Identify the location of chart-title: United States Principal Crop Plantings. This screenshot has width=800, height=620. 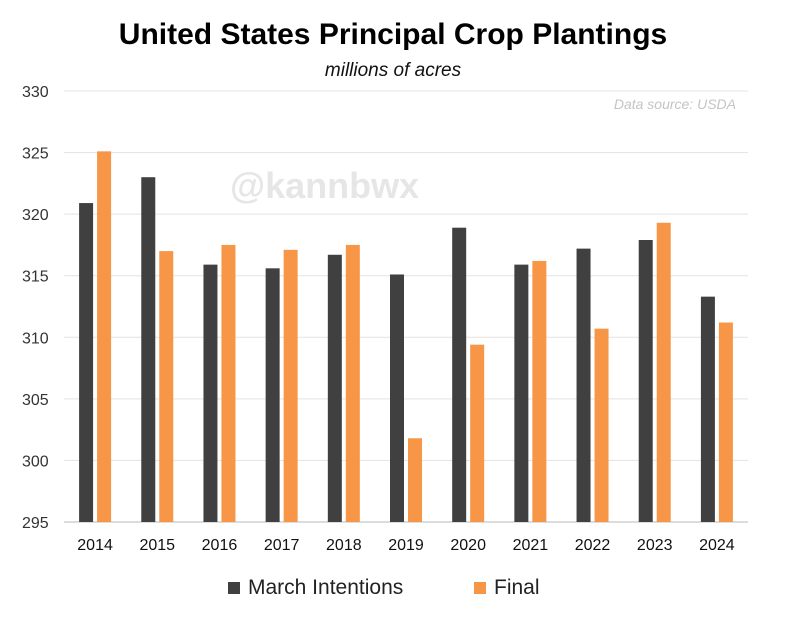
(393, 34).